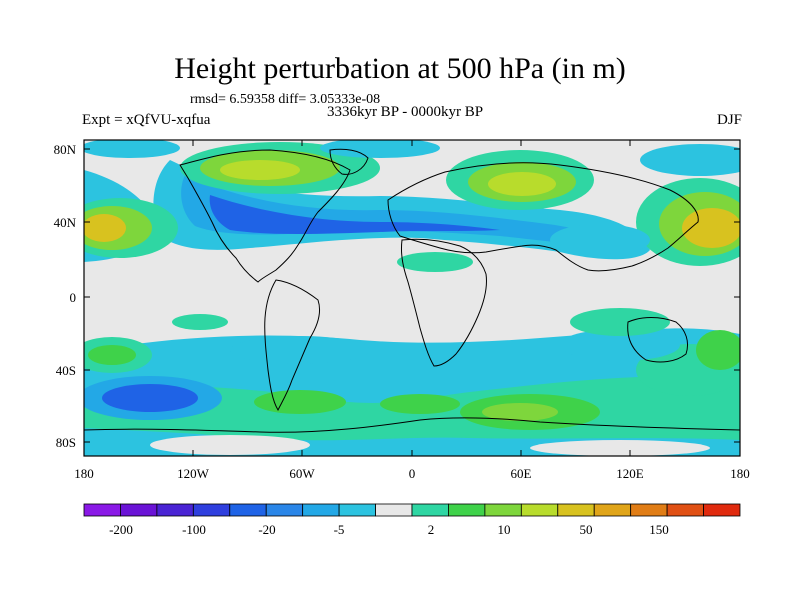  What do you see at coordinates (146, 120) in the screenshot?
I see `experiment-label: Expt = xQfVU-xqfua` at bounding box center [146, 120].